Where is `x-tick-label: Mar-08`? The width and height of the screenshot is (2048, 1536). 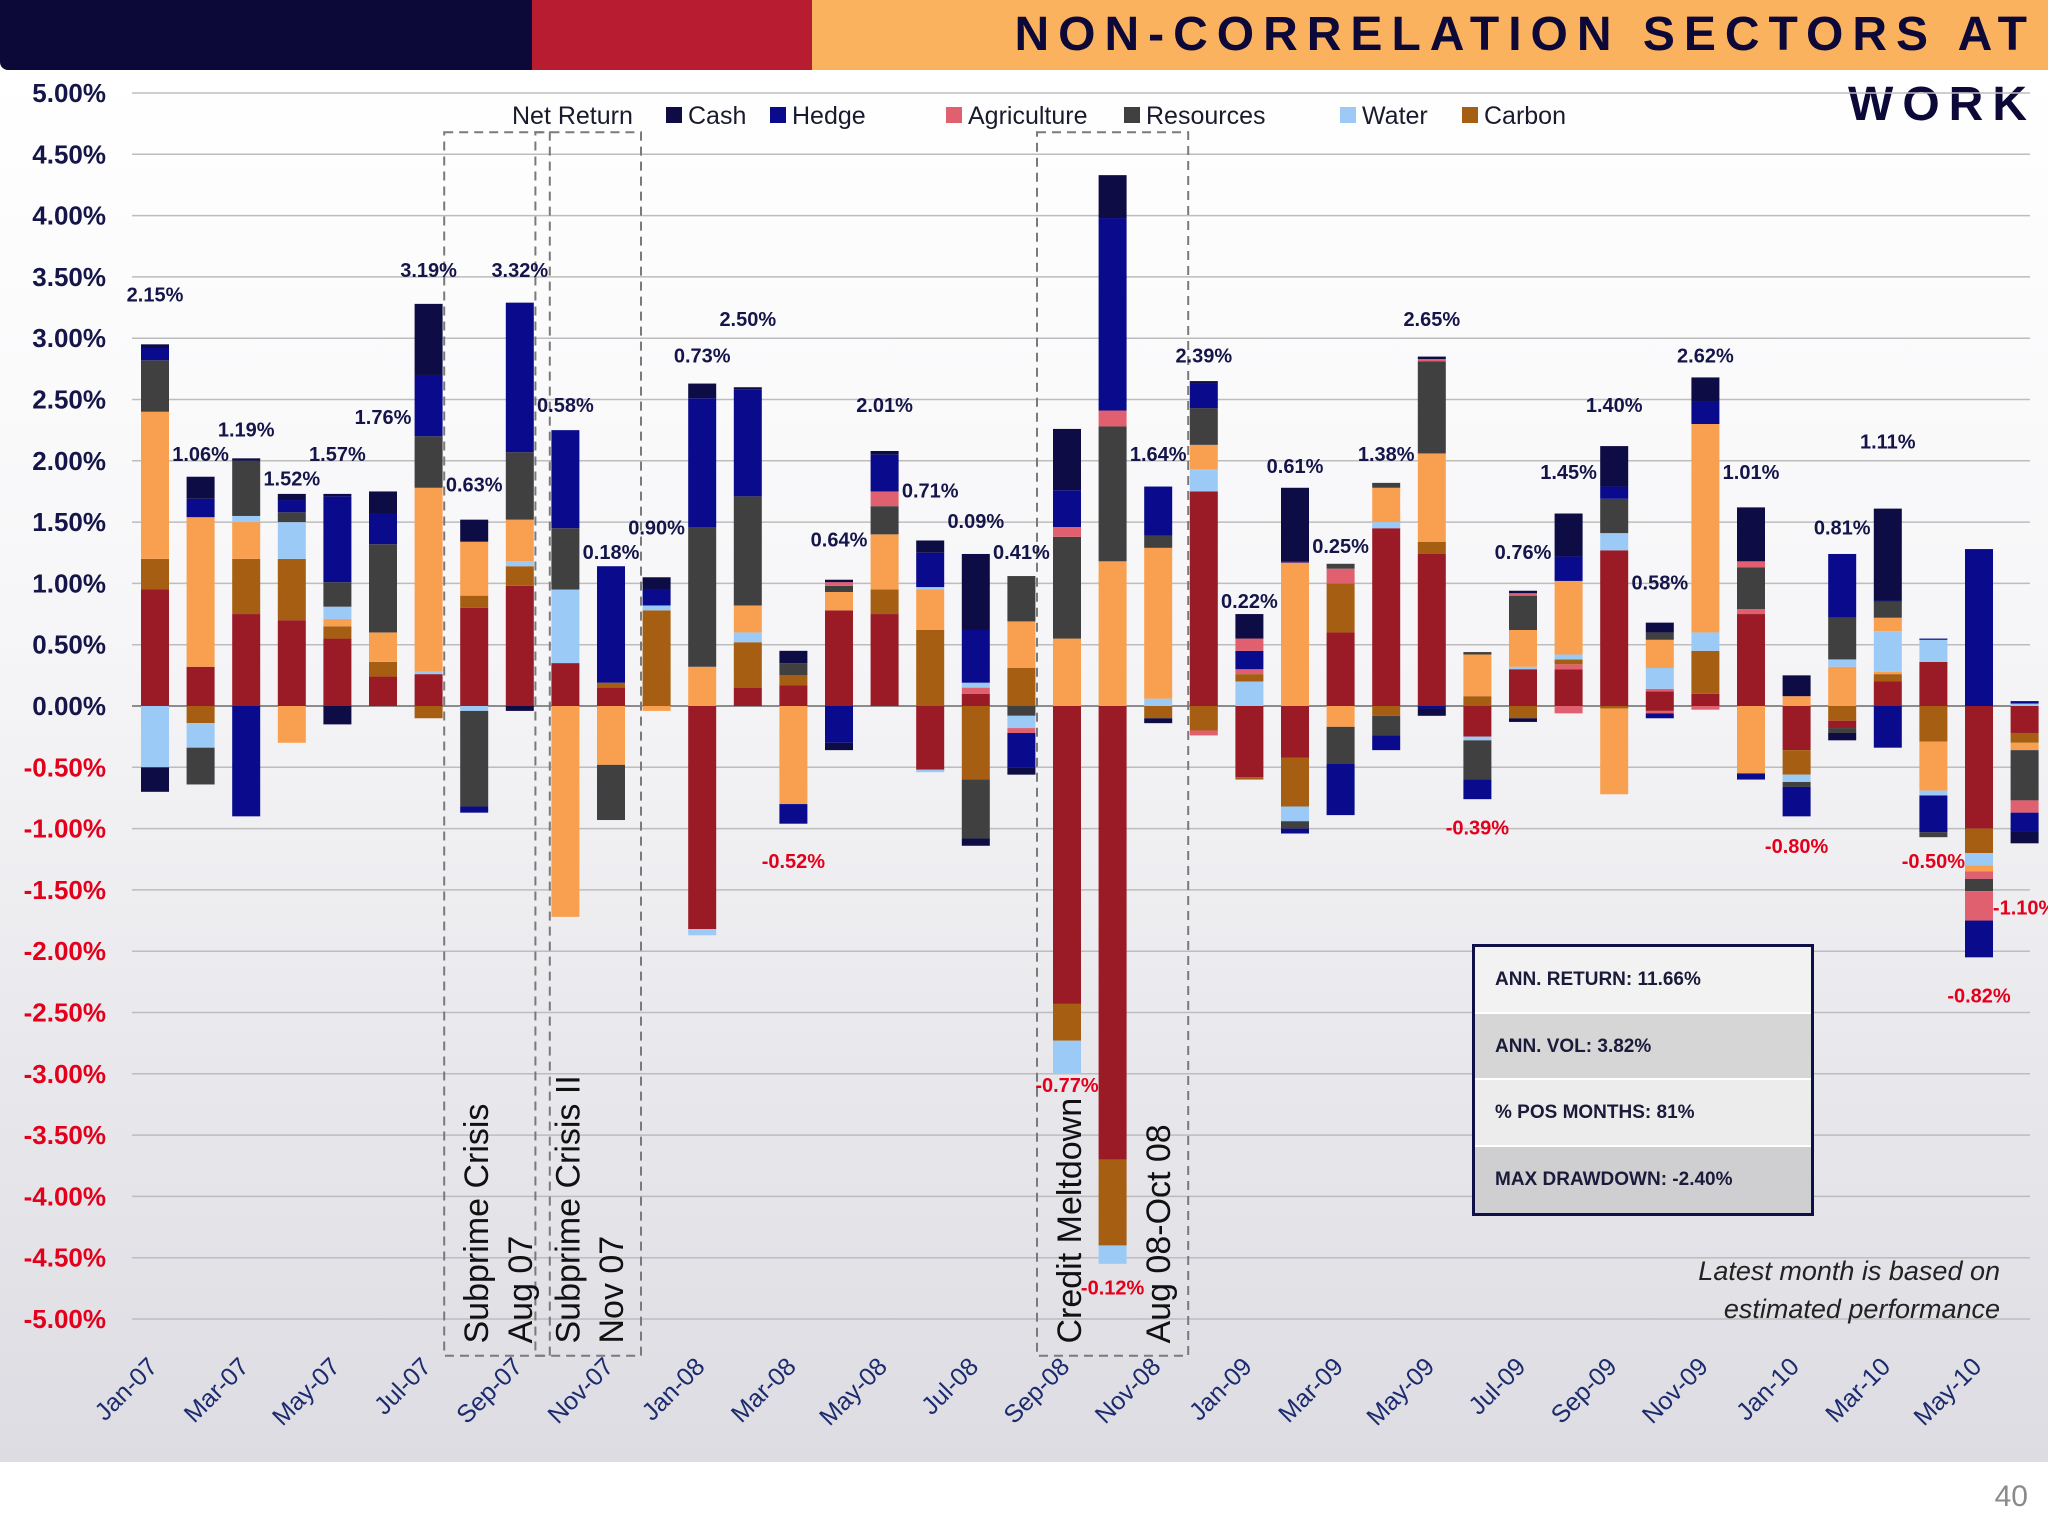 x-tick-label: Mar-08 is located at coordinates (764, 1390).